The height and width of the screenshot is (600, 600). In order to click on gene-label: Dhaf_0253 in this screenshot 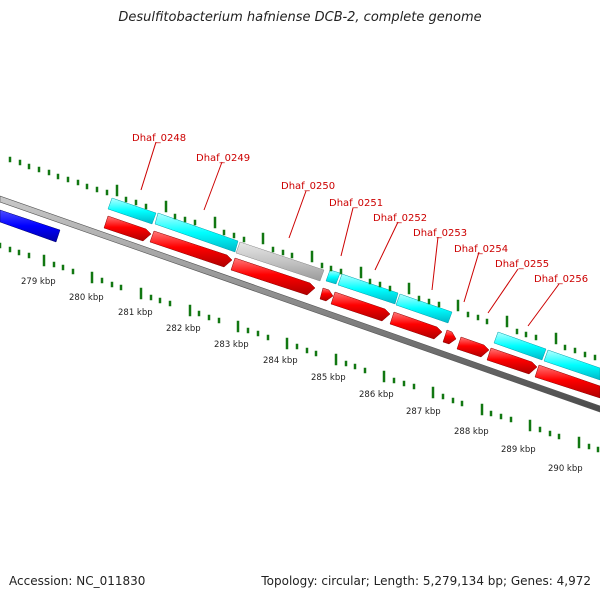, I will do `click(440, 233)`.